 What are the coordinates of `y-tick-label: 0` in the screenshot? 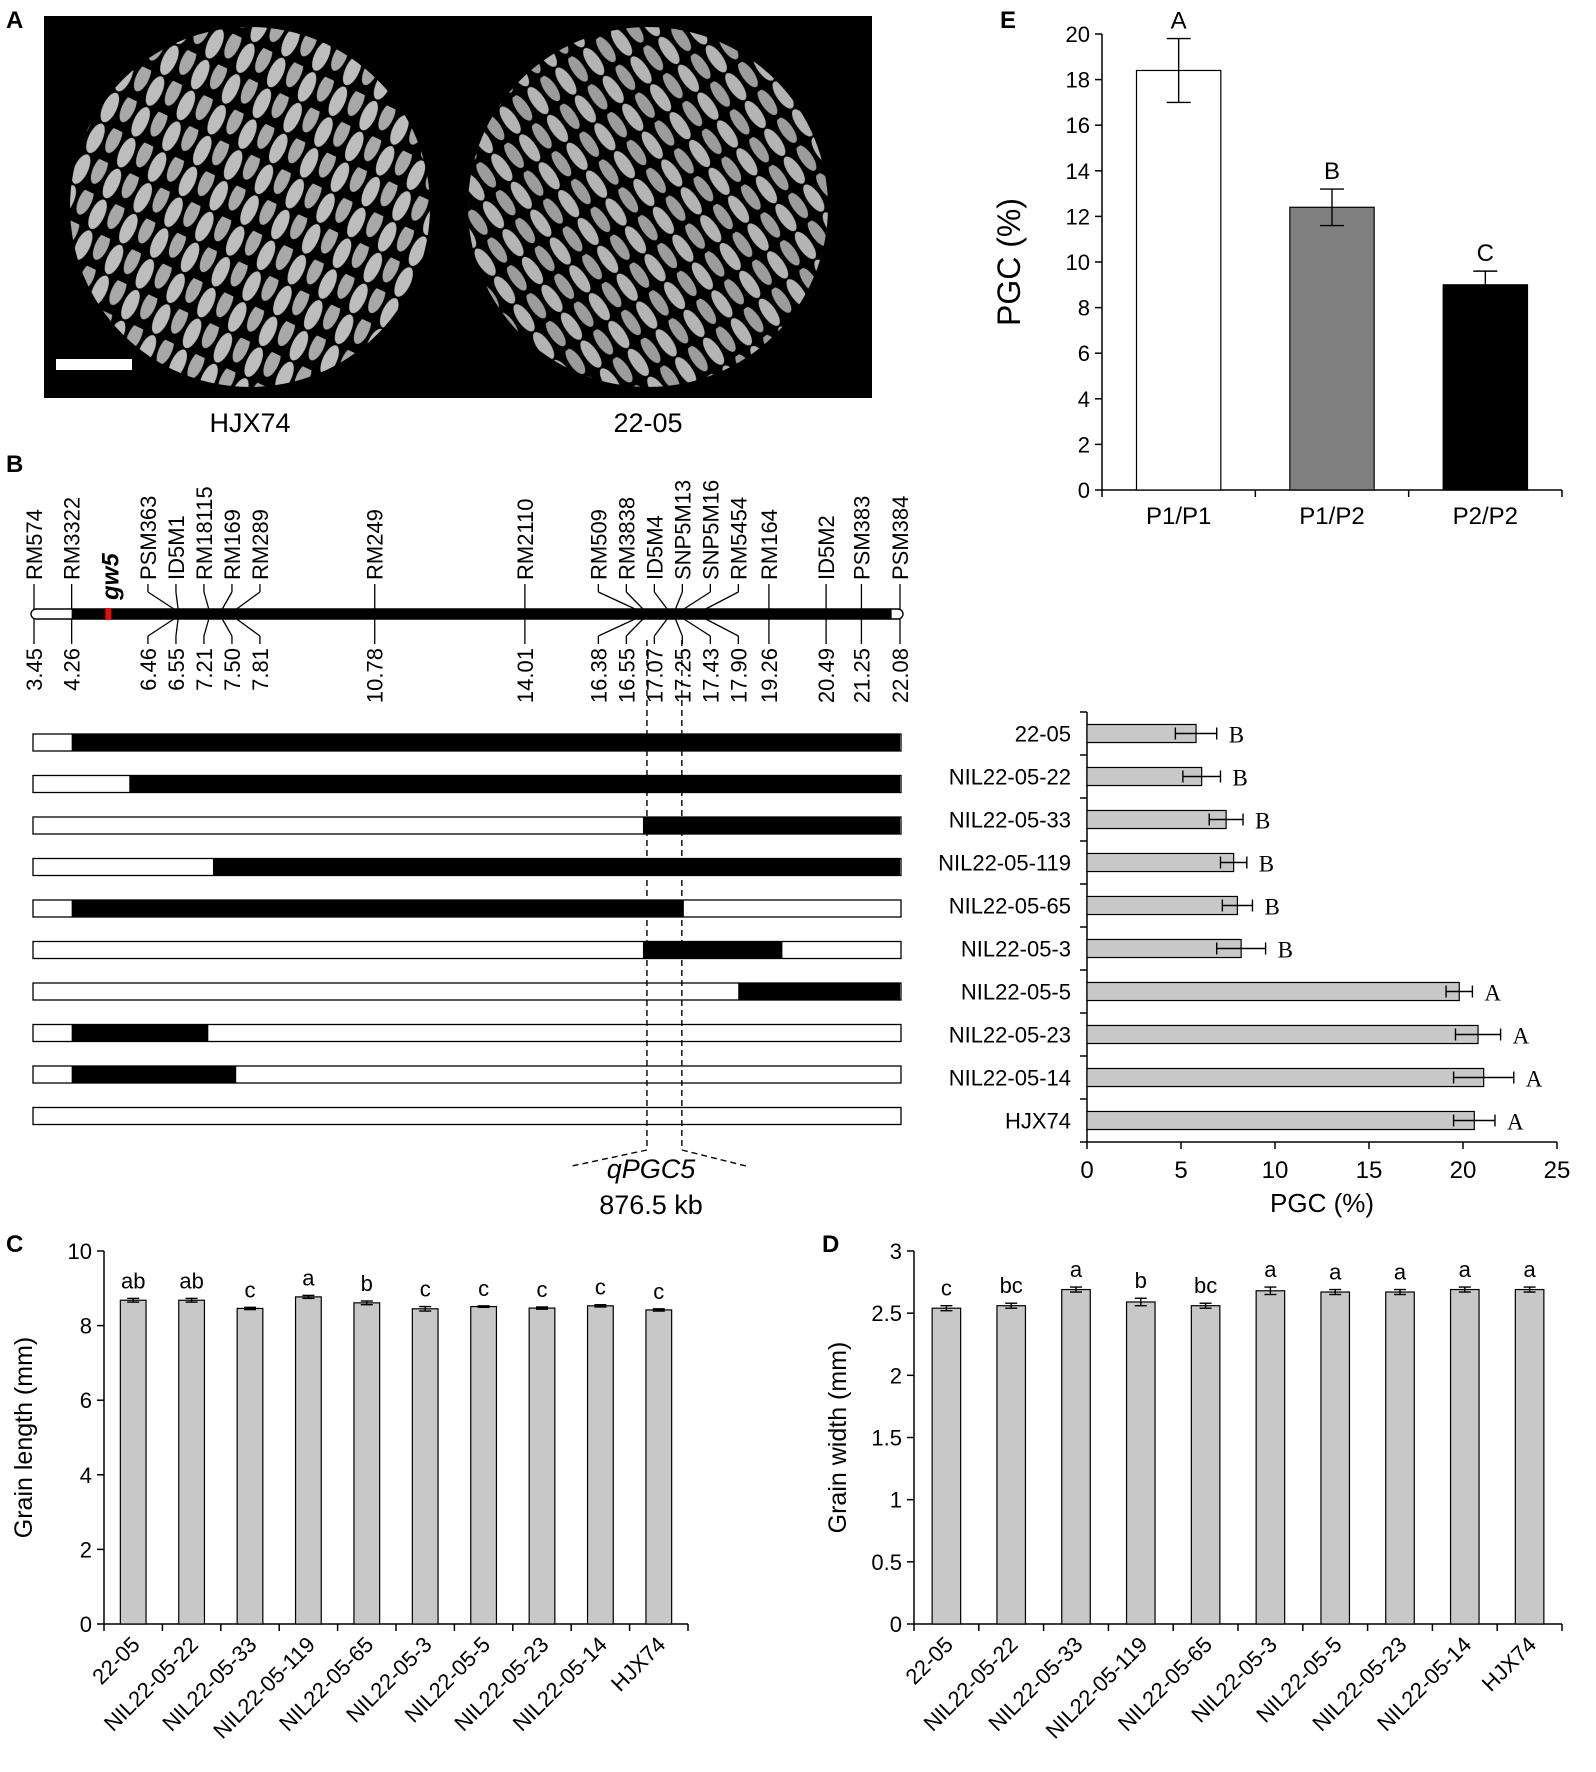 It's located at (86, 1624).